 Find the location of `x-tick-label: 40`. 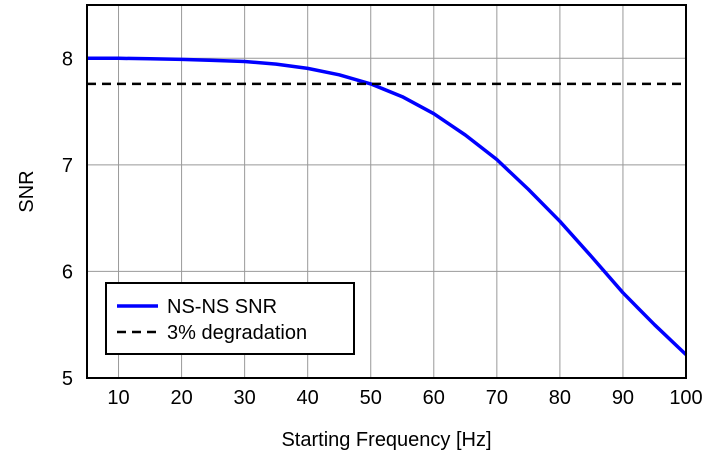

x-tick-label: 40 is located at coordinates (308, 398).